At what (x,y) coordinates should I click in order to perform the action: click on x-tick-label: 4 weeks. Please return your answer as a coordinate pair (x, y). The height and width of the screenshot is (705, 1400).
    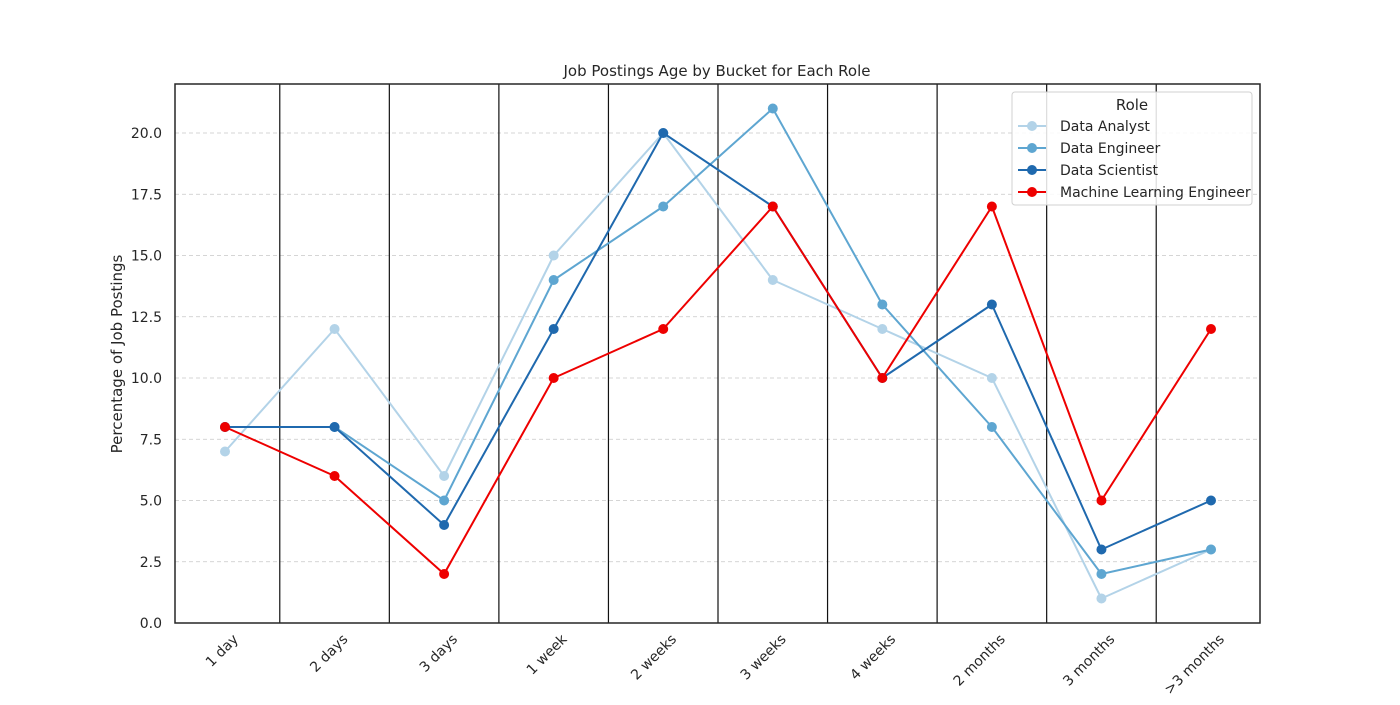
    Looking at the image, I should click on (873, 658).